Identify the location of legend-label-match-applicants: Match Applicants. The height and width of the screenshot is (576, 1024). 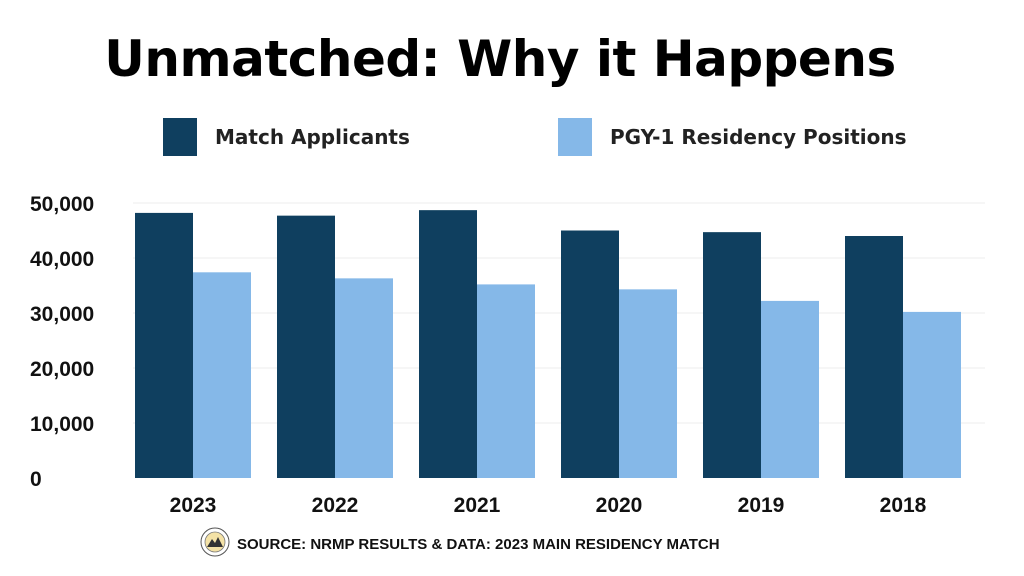
(312, 137).